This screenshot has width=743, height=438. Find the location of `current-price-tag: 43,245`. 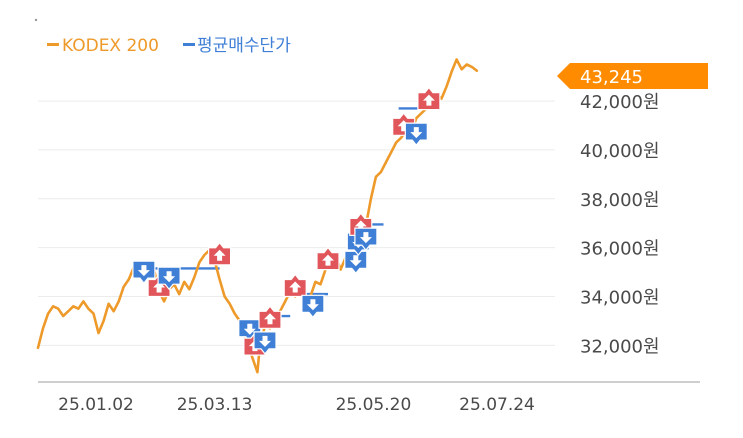

current-price-tag: 43,245 is located at coordinates (632, 76).